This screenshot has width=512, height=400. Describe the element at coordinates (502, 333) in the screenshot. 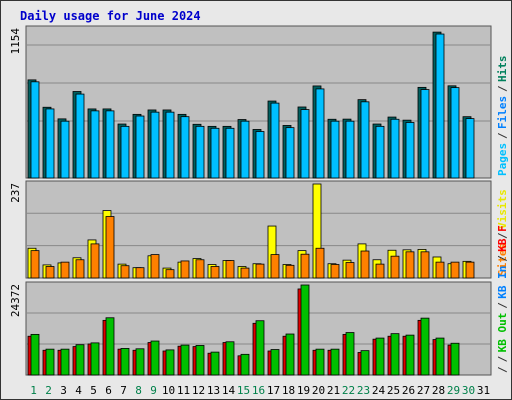

I see `legend-kb-in-out-1: KB Out` at that location.